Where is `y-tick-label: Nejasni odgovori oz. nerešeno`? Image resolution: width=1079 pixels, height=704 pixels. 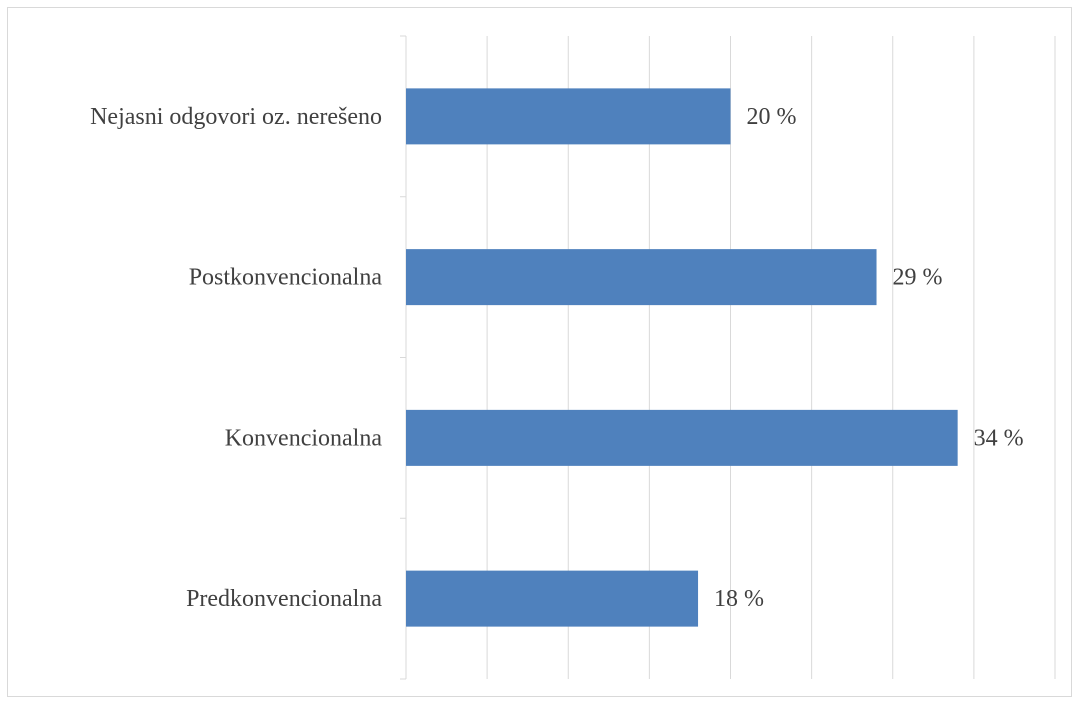 y-tick-label: Nejasni odgovori oz. nerešeno is located at coordinates (236, 117).